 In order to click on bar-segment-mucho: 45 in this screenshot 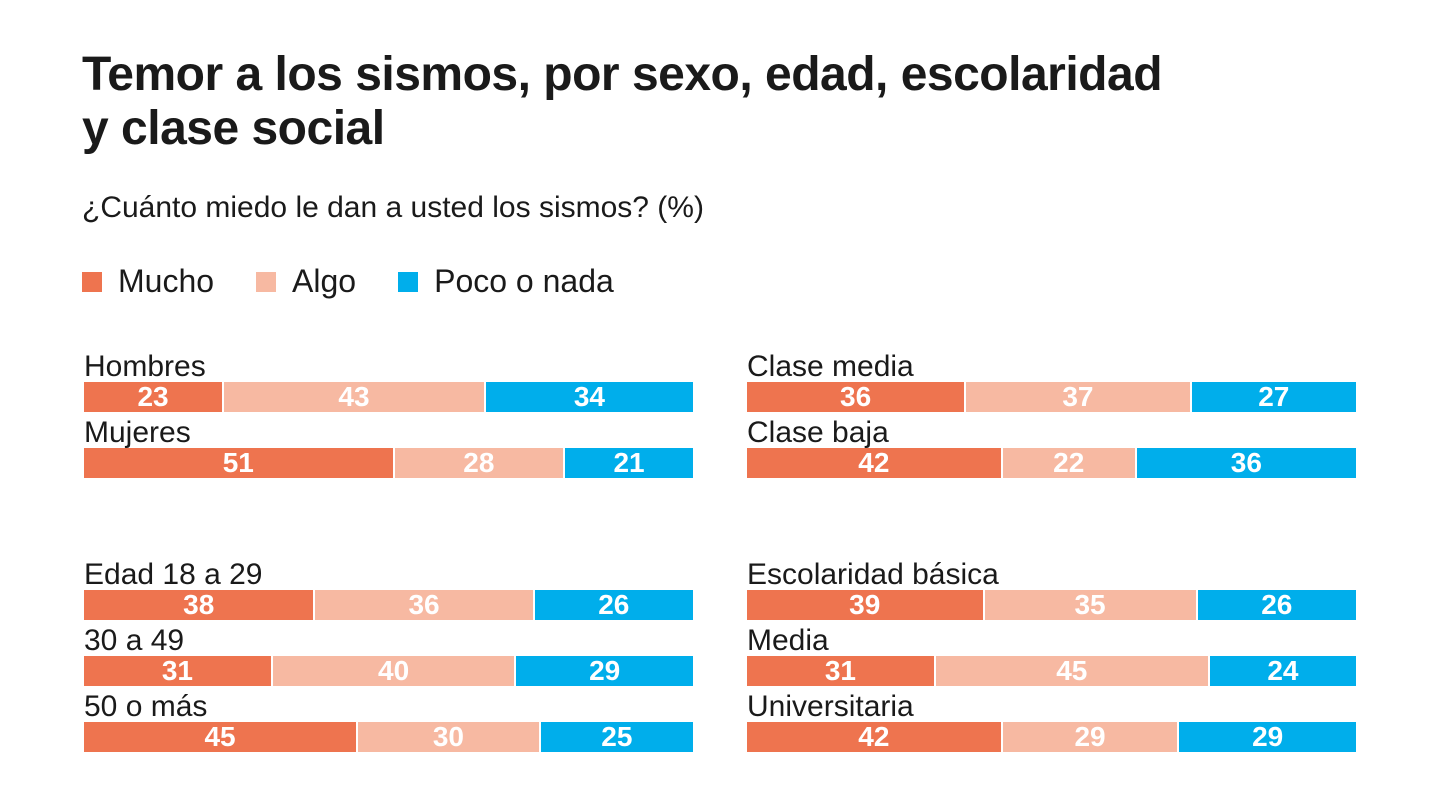, I will do `click(221, 736)`.